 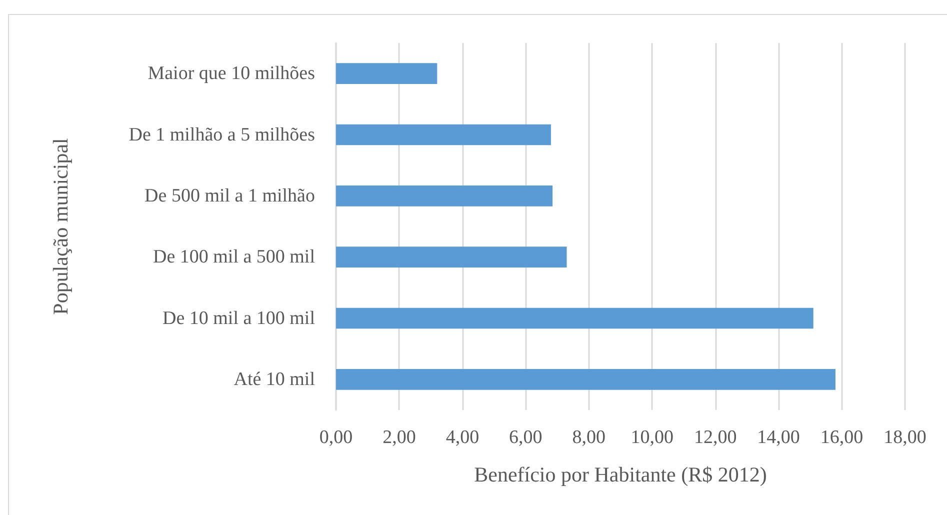 I want to click on x-axis-title: Benefício por Habitante (R$ 2012), so click(x=620, y=474).